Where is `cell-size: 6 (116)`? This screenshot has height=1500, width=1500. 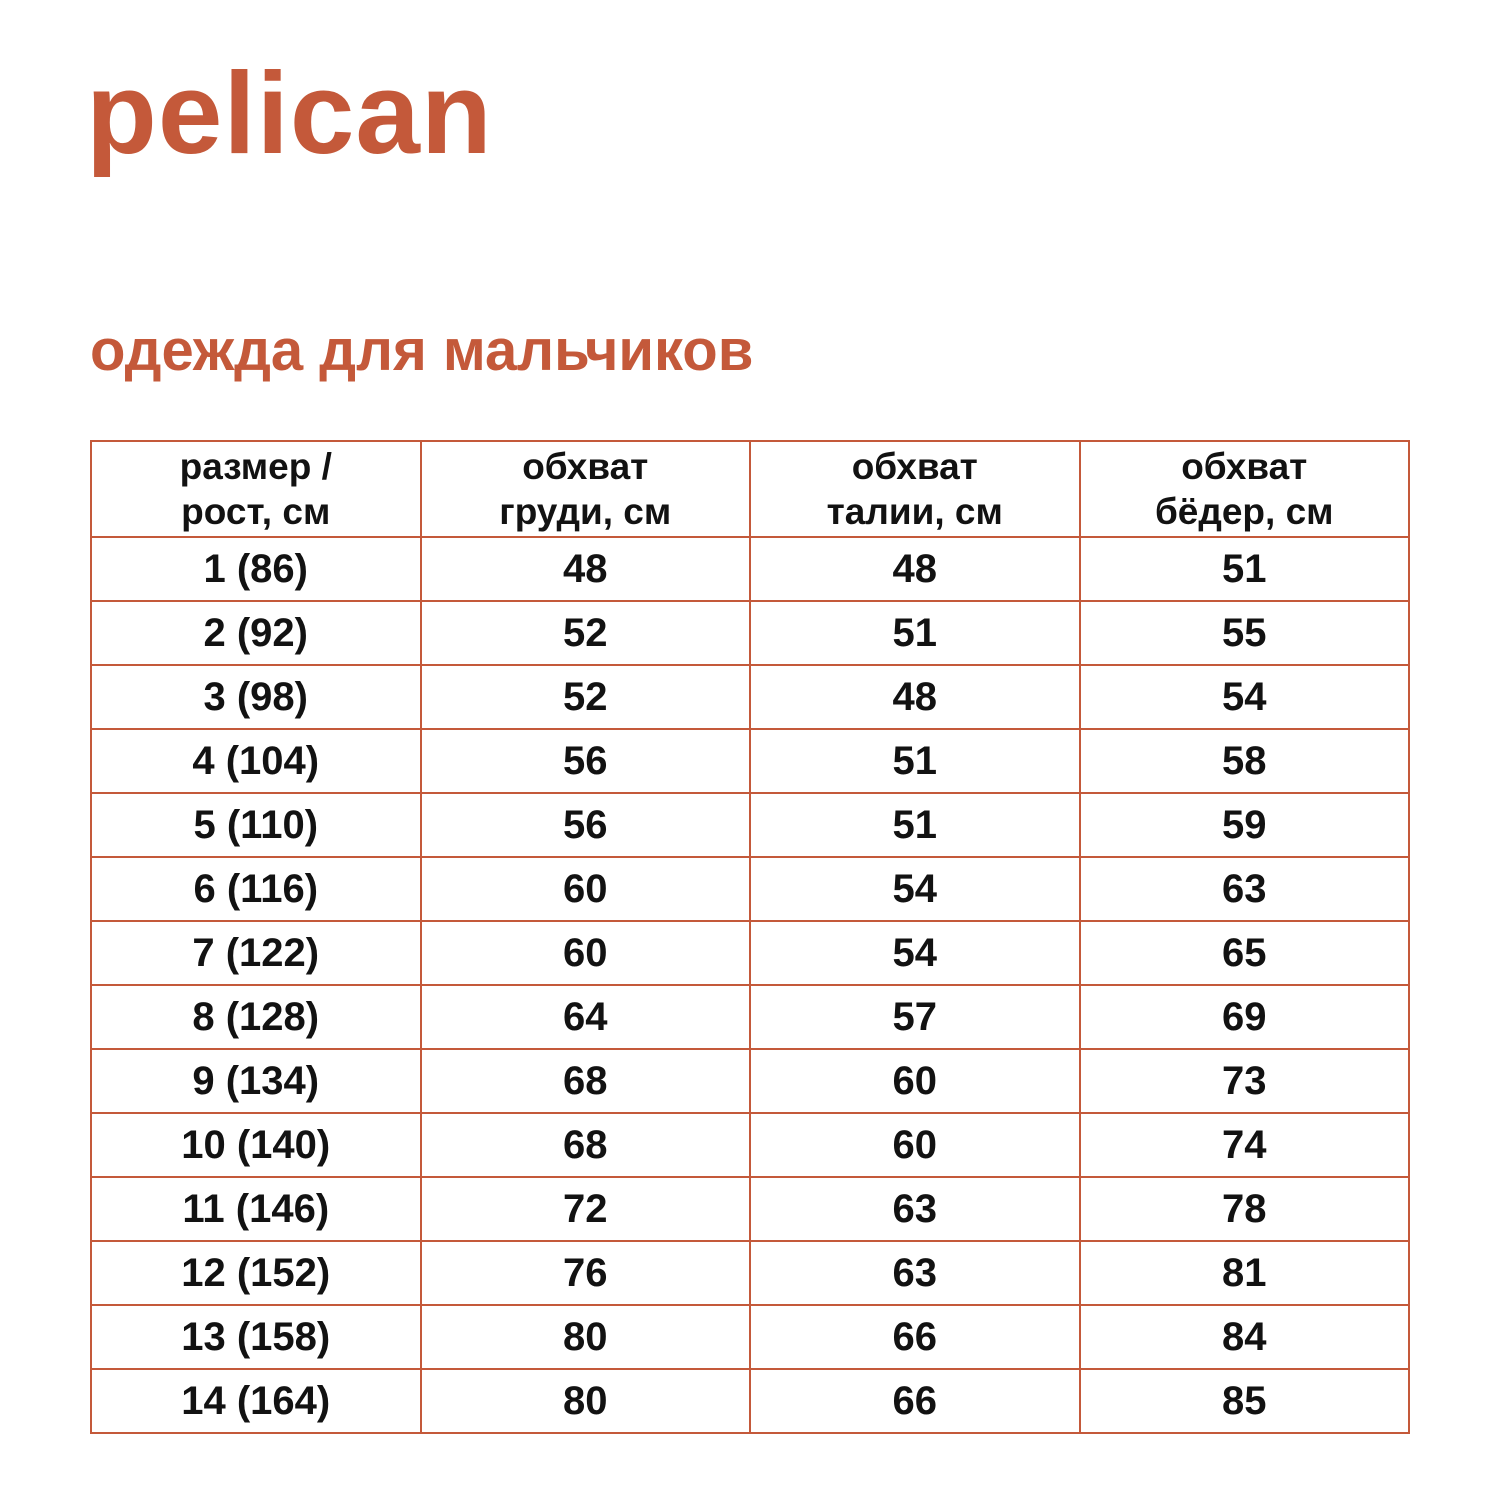 cell-size: 6 (116) is located at coordinates (256, 889).